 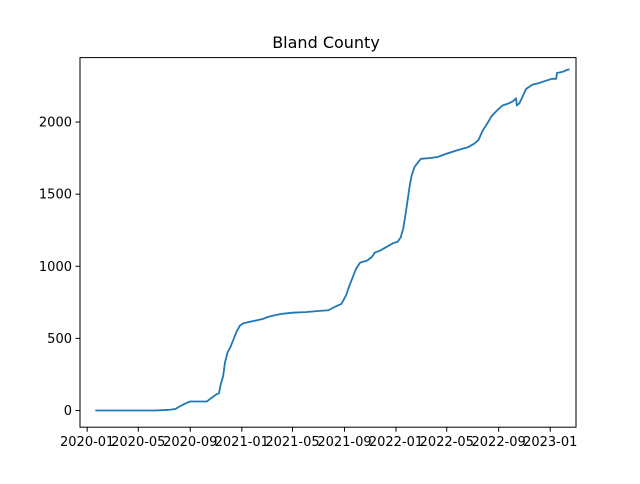 I want to click on x-tick-label: 2021-01, so click(x=242, y=442).